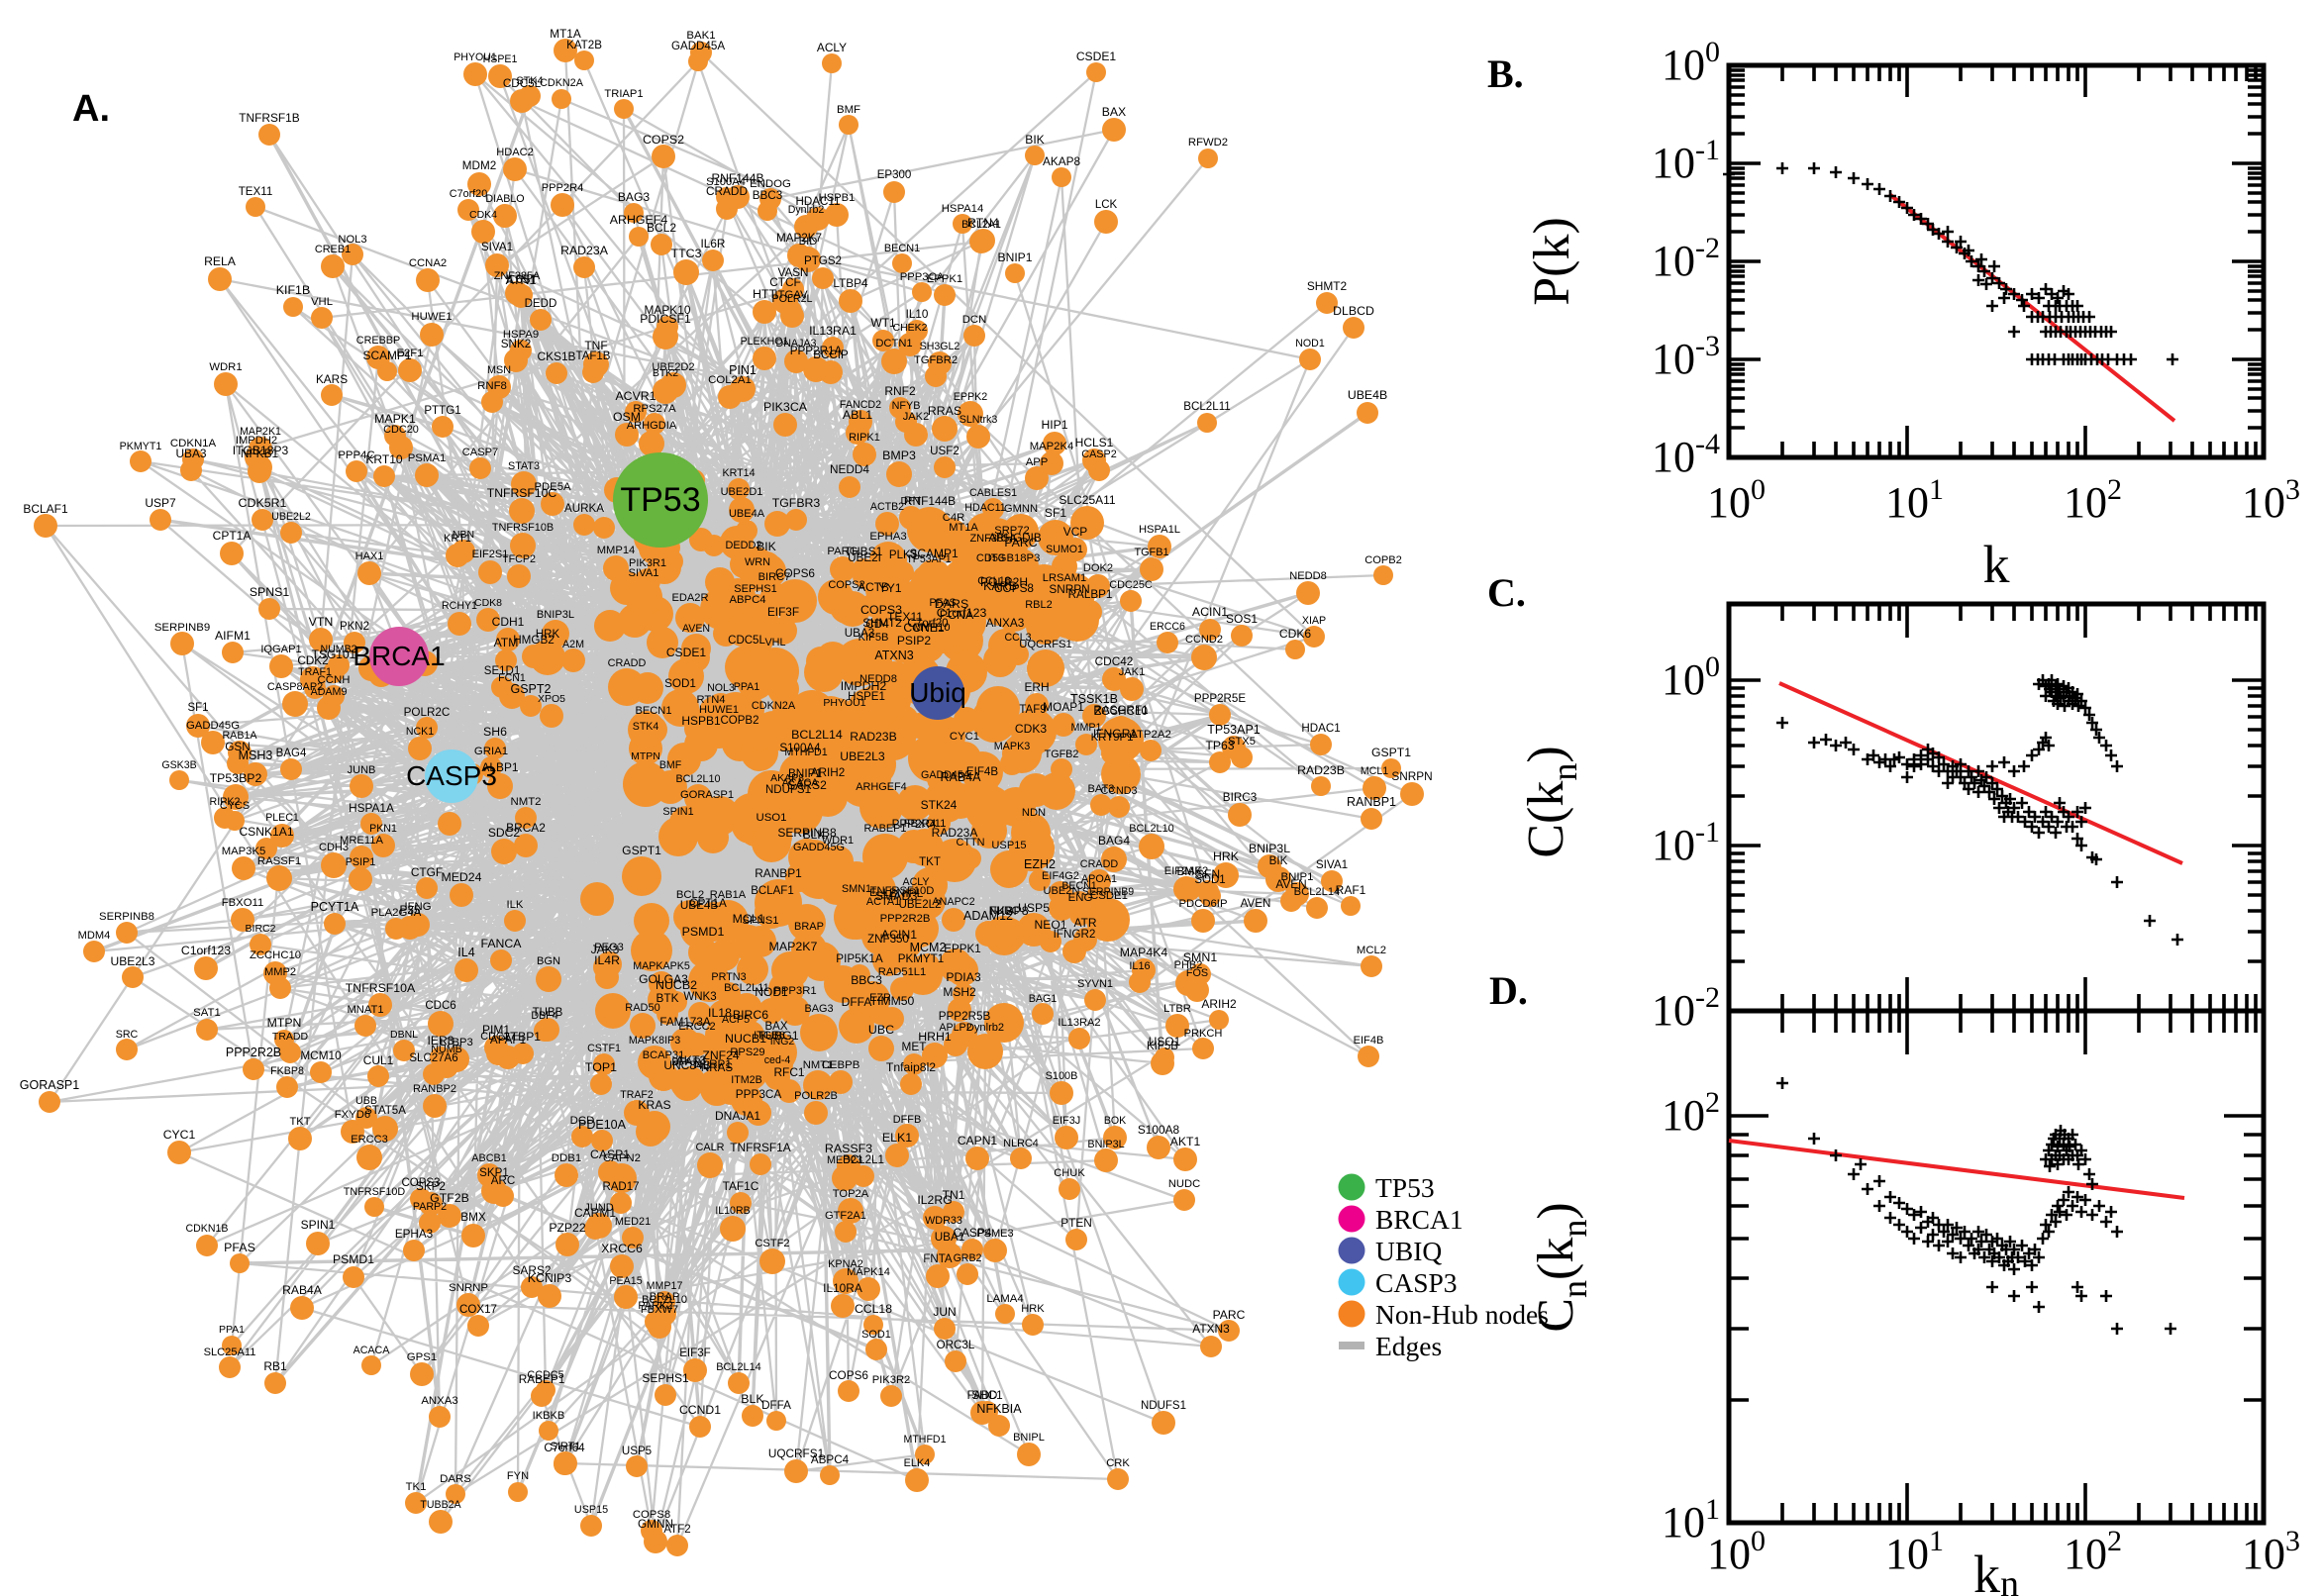 The height and width of the screenshot is (1596, 2323). Describe the element at coordinates (778, 1036) in the screenshot. I see `svg-text: TUBG1` at that location.